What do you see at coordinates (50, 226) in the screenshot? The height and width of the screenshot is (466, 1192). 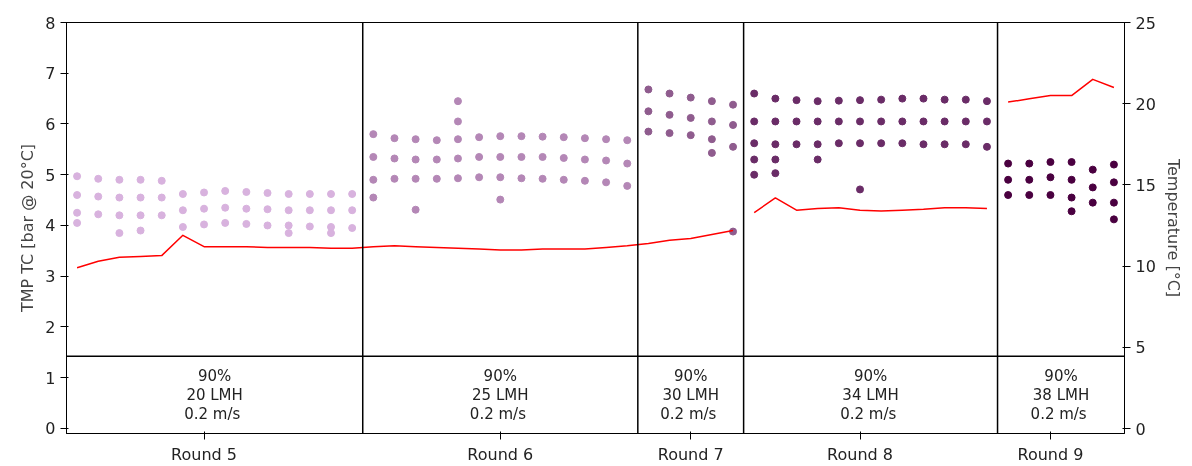 I see `y-tick-label: 4` at bounding box center [50, 226].